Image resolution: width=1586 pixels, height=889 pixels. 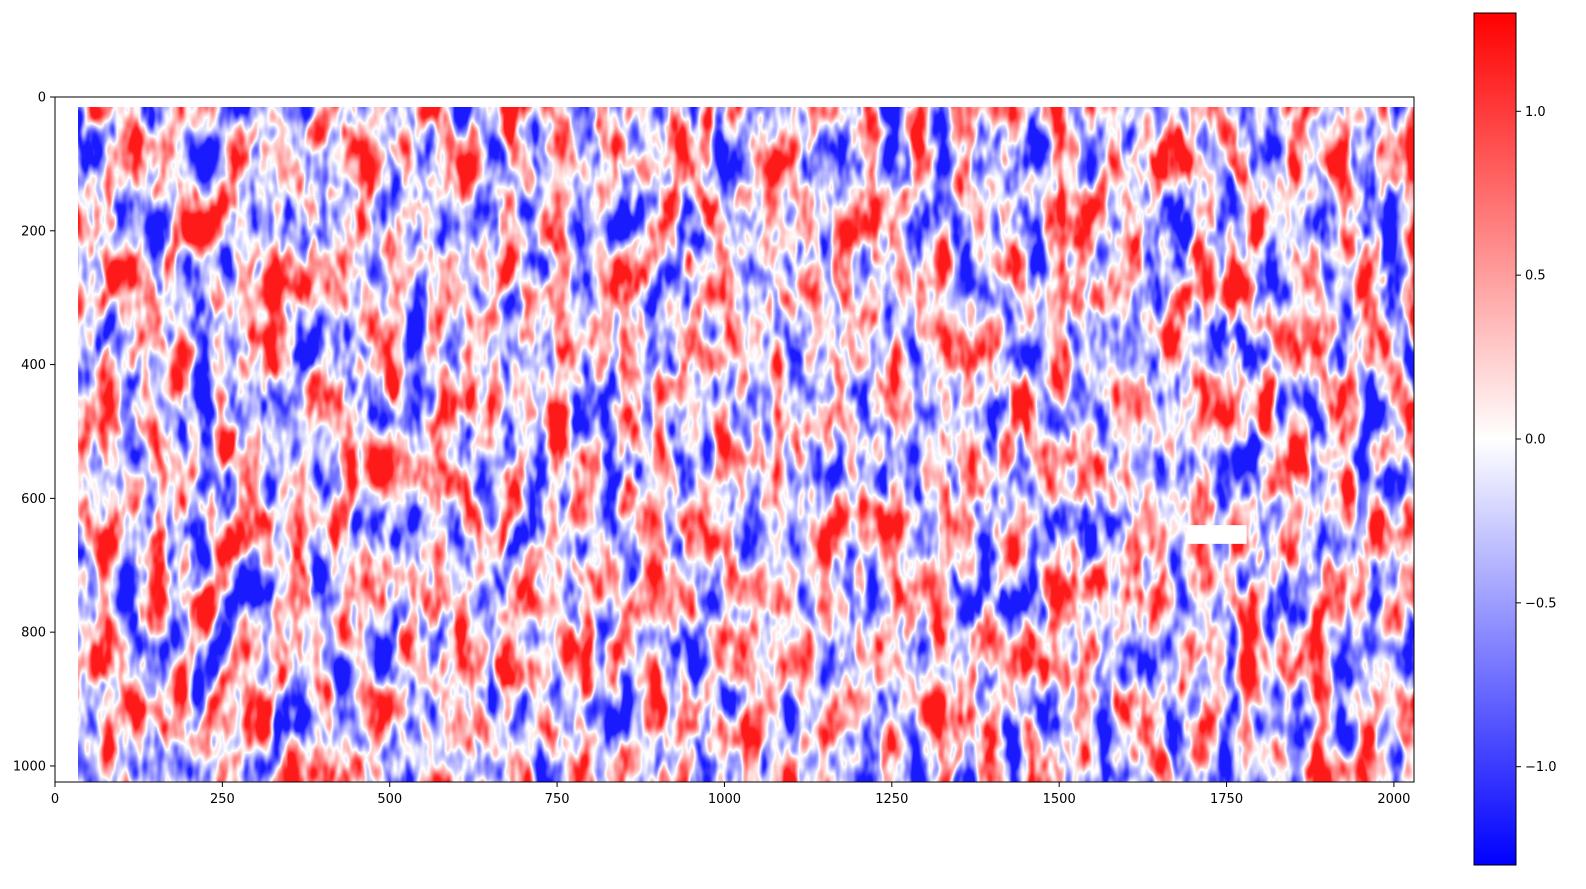 What do you see at coordinates (1541, 767) in the screenshot?
I see `colorbar-tick-label: −1.0` at bounding box center [1541, 767].